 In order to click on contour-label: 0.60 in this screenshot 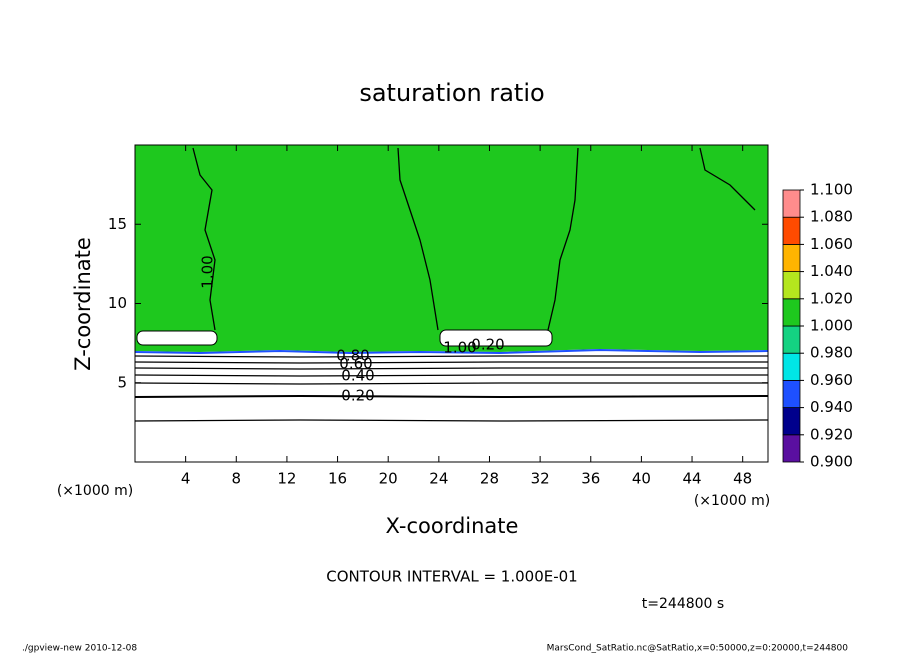, I will do `click(355, 364)`.